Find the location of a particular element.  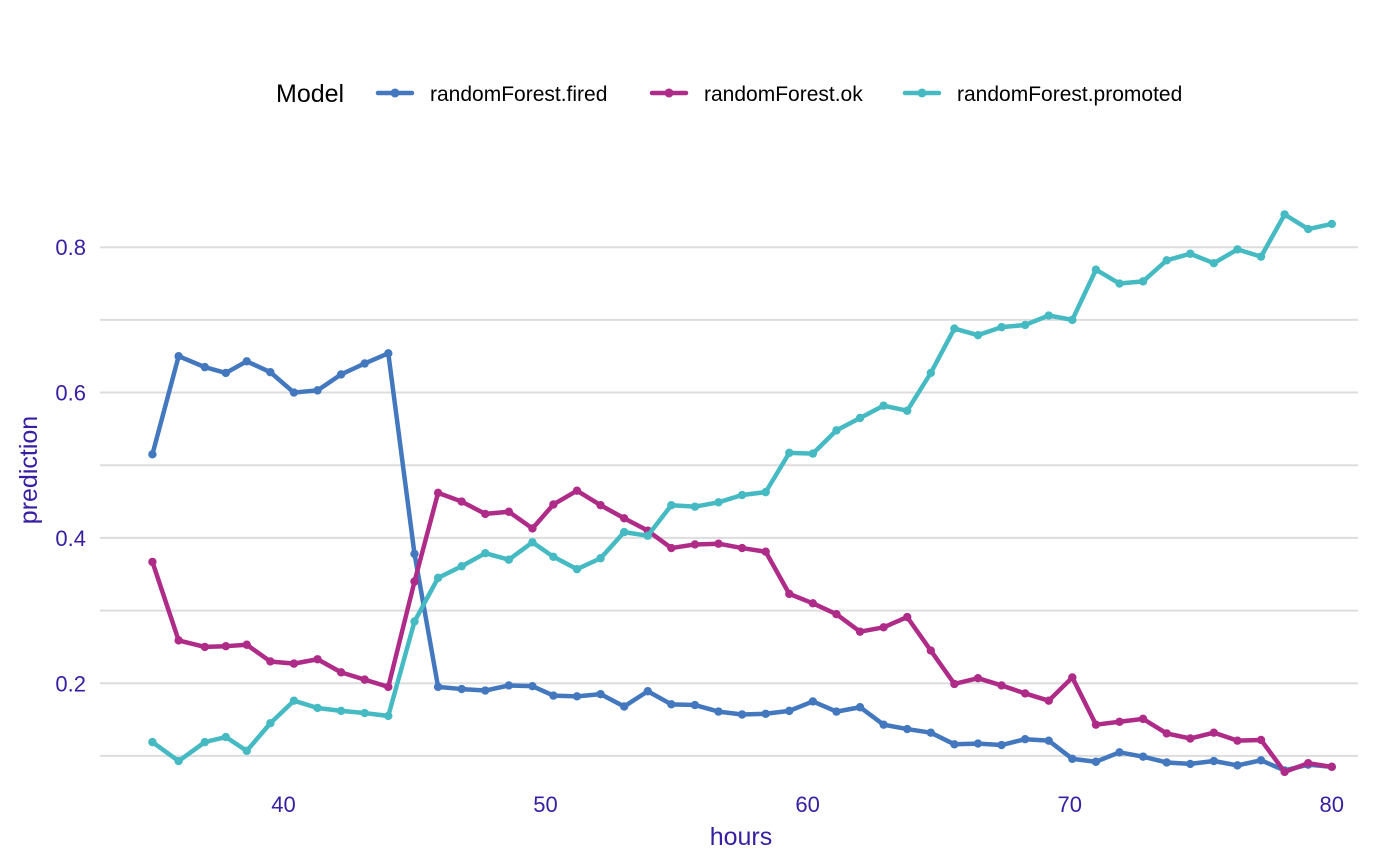

y-tick-labels: 0.2 0.4 0.6 0.8 is located at coordinates (70, 465).